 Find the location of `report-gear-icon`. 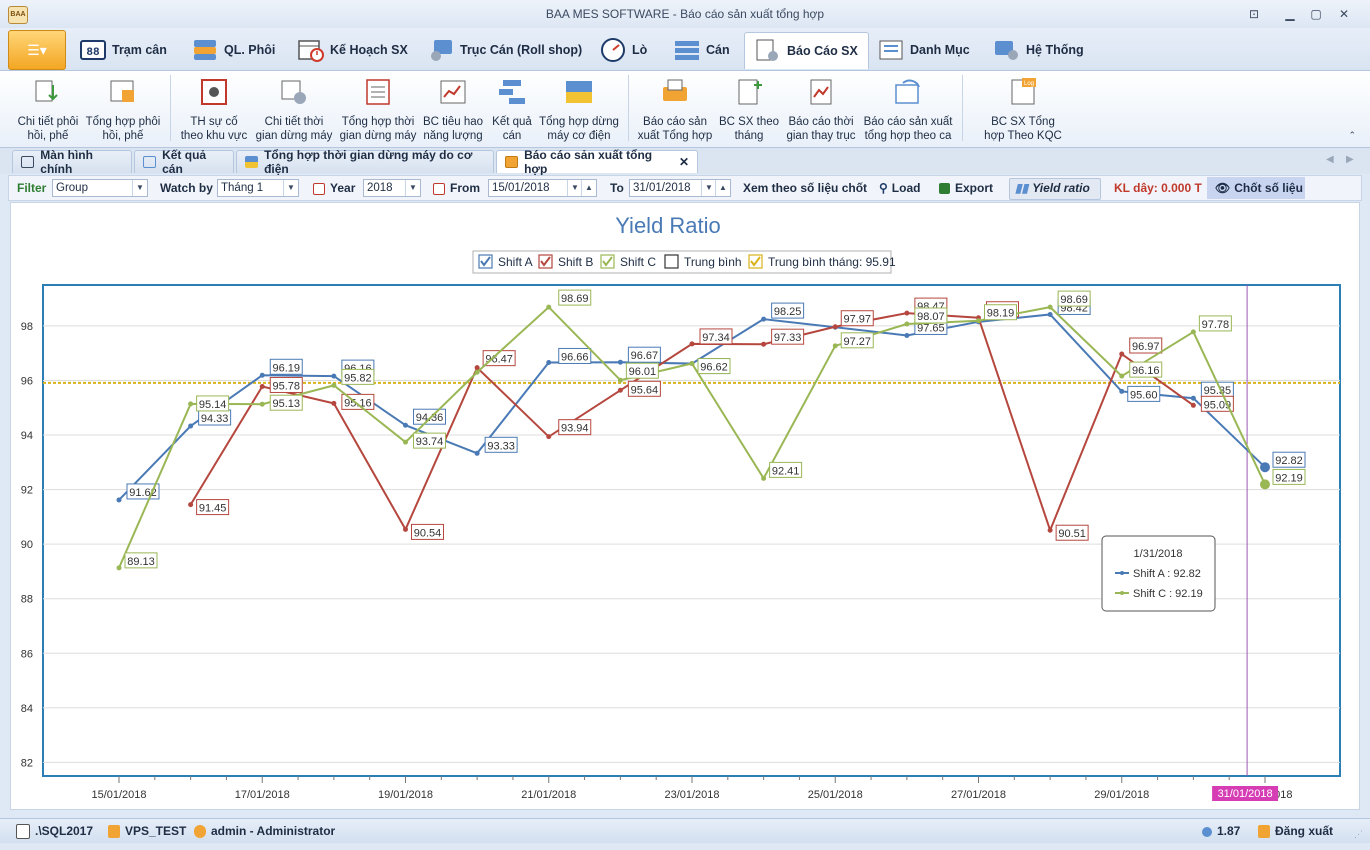

report-gear-icon is located at coordinates (767, 50).